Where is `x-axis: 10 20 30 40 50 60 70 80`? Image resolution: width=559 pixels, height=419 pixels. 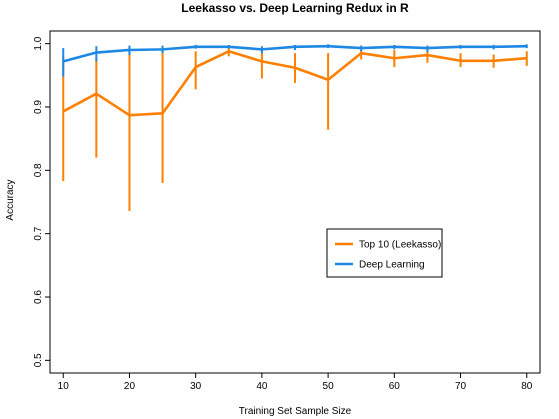 x-axis: 10 20 30 40 50 60 70 80 is located at coordinates (295, 382).